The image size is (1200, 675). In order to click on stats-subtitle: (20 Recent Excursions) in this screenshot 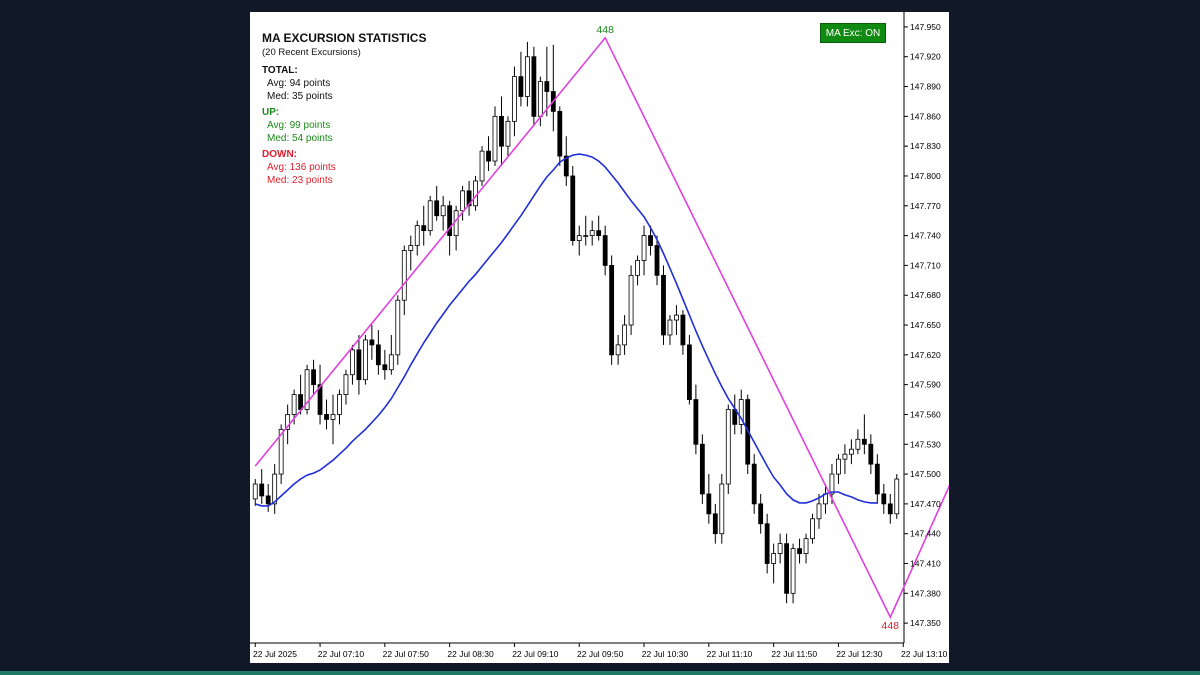, I will do `click(311, 52)`.